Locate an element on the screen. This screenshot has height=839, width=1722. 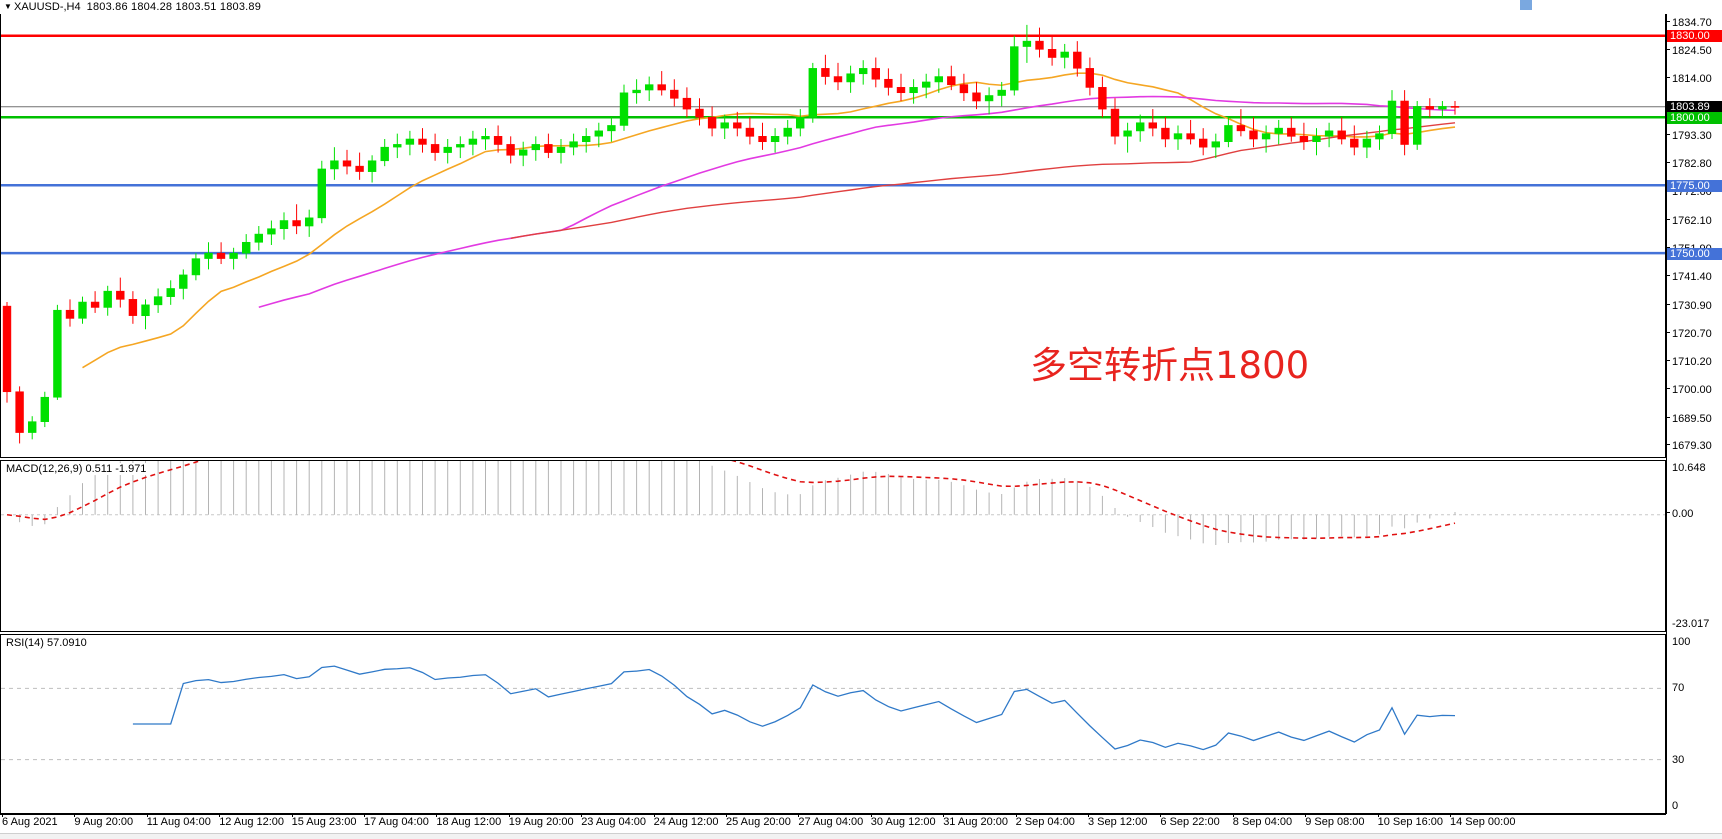
chart-annotation: 多空转折点1800 is located at coordinates (1170, 365).